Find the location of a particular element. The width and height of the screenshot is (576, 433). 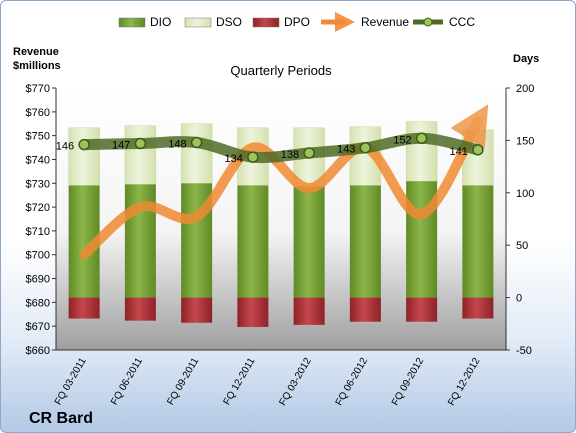

x-tick-label: FQ 06-2012 is located at coordinates (352, 382).